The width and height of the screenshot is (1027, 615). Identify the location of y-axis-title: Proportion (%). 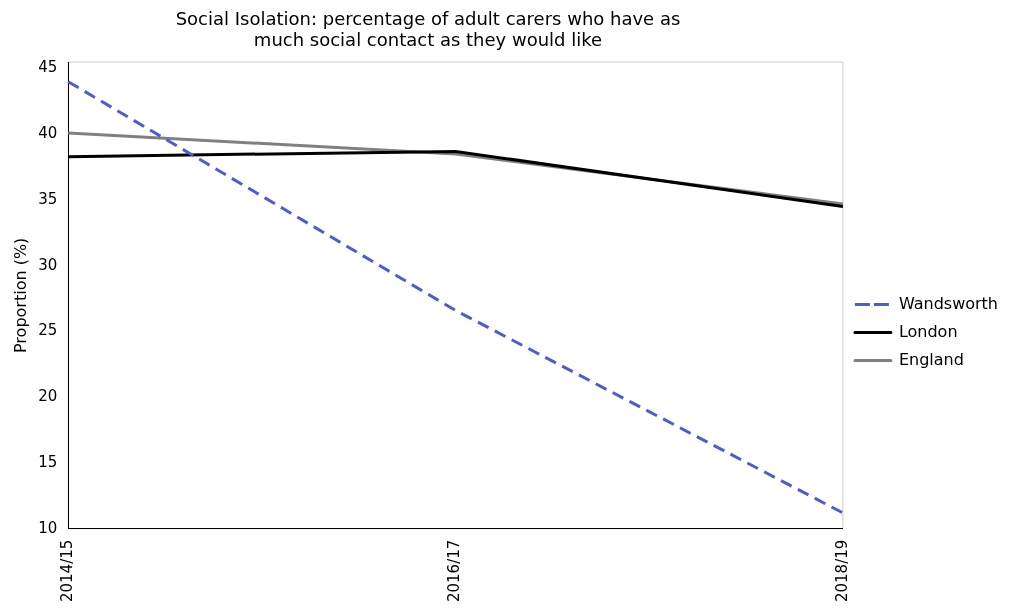
(20, 295).